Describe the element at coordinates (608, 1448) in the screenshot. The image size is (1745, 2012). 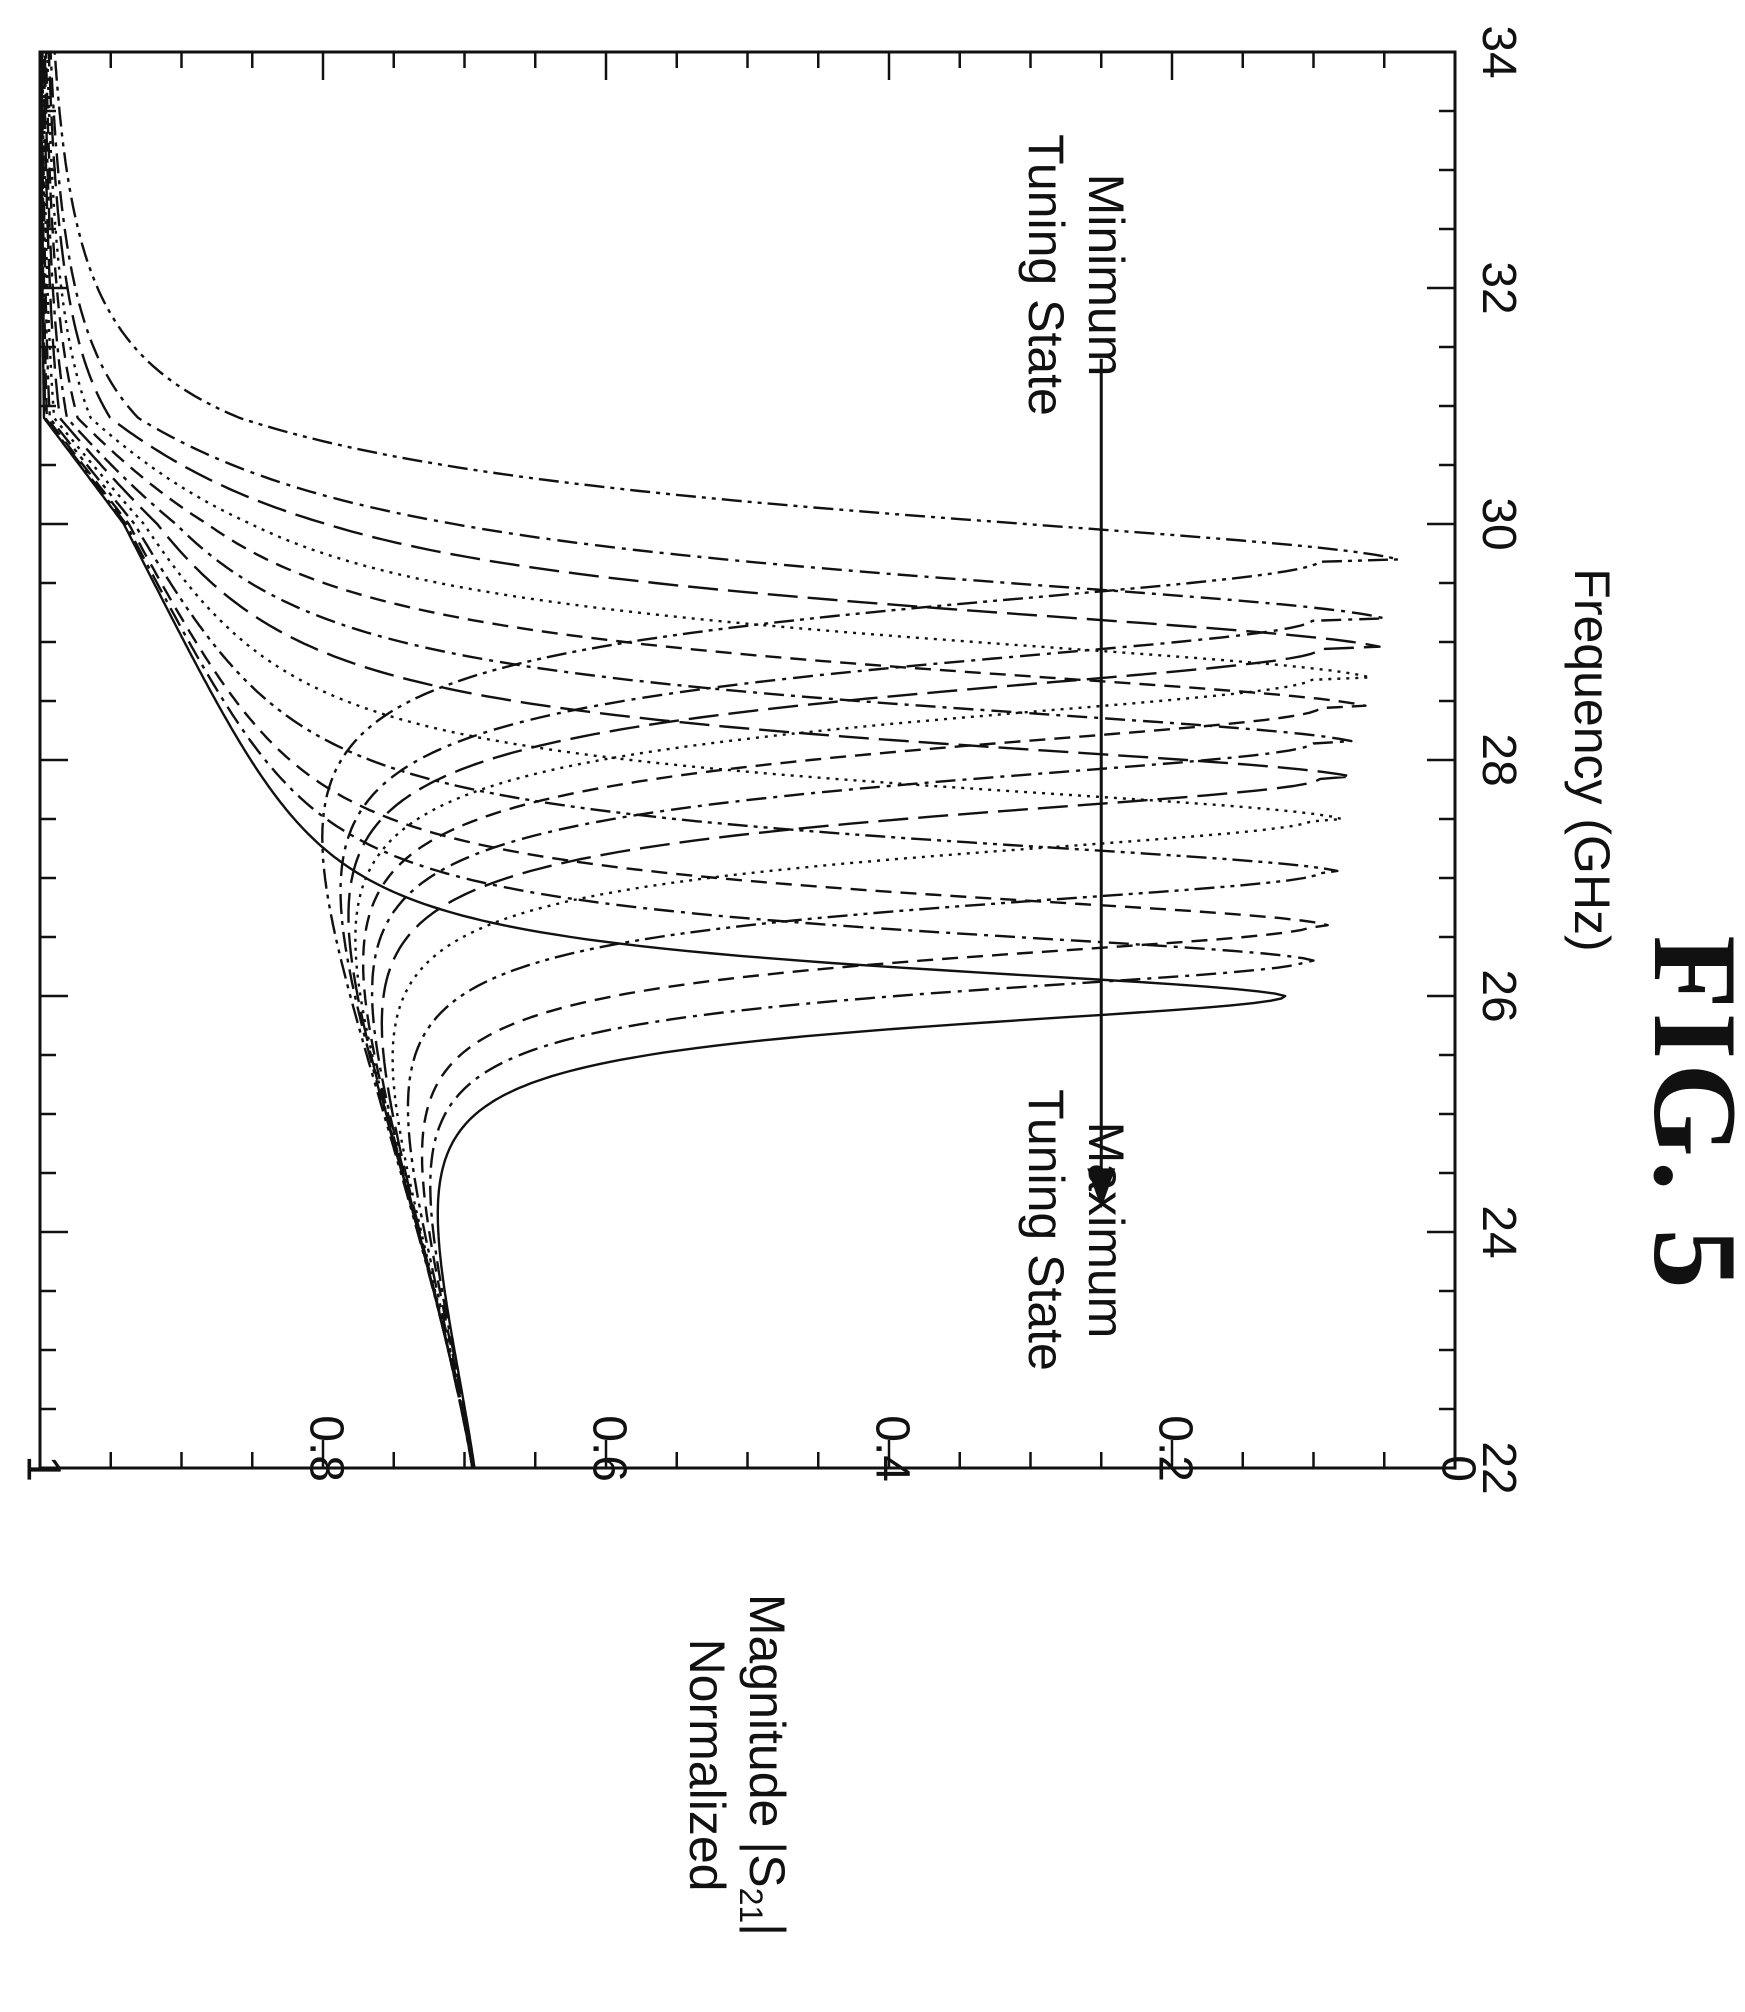
I see `y-tick-label: 0.6` at that location.